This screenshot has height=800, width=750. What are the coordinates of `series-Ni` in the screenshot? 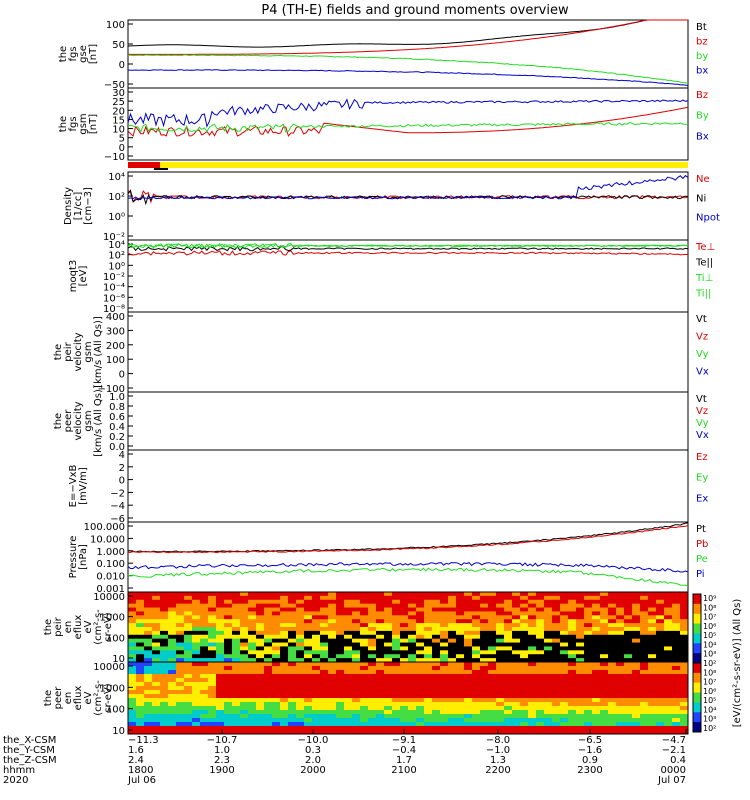 It's located at (408, 197).